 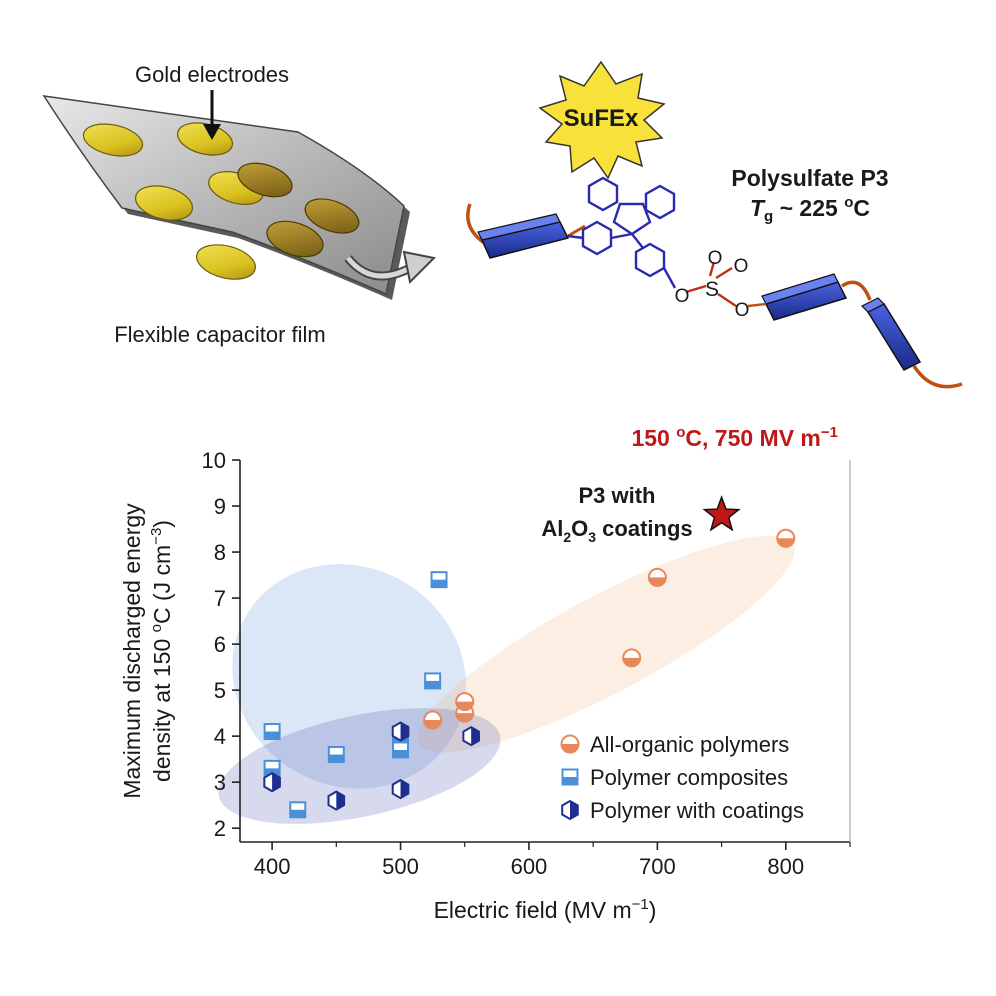 What do you see at coordinates (529, 866) in the screenshot?
I see `x-tick-label: 600` at bounding box center [529, 866].